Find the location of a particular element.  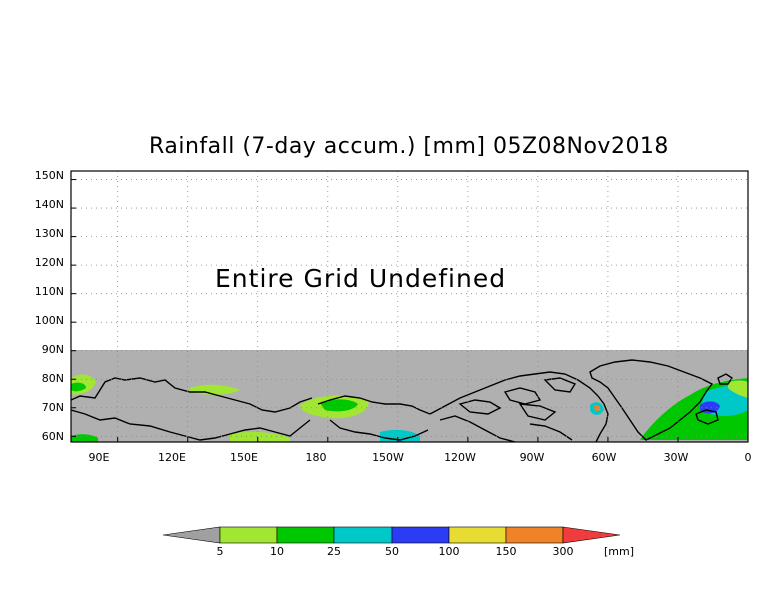

coastline-hudson is located at coordinates (477, 429).